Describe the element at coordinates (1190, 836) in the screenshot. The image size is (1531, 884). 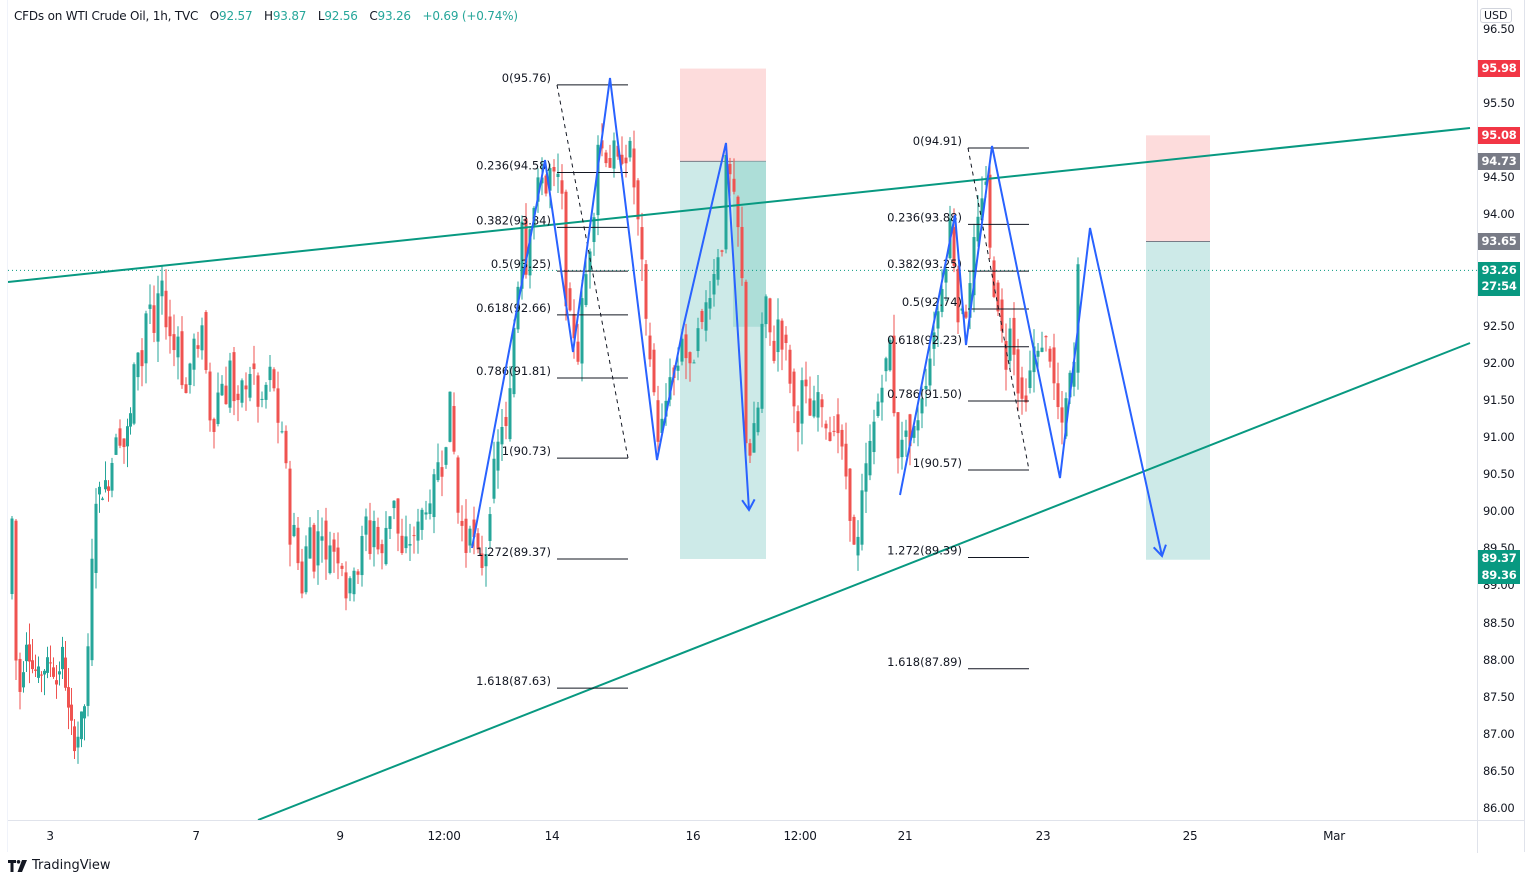
I see `time-tick: 25` at that location.